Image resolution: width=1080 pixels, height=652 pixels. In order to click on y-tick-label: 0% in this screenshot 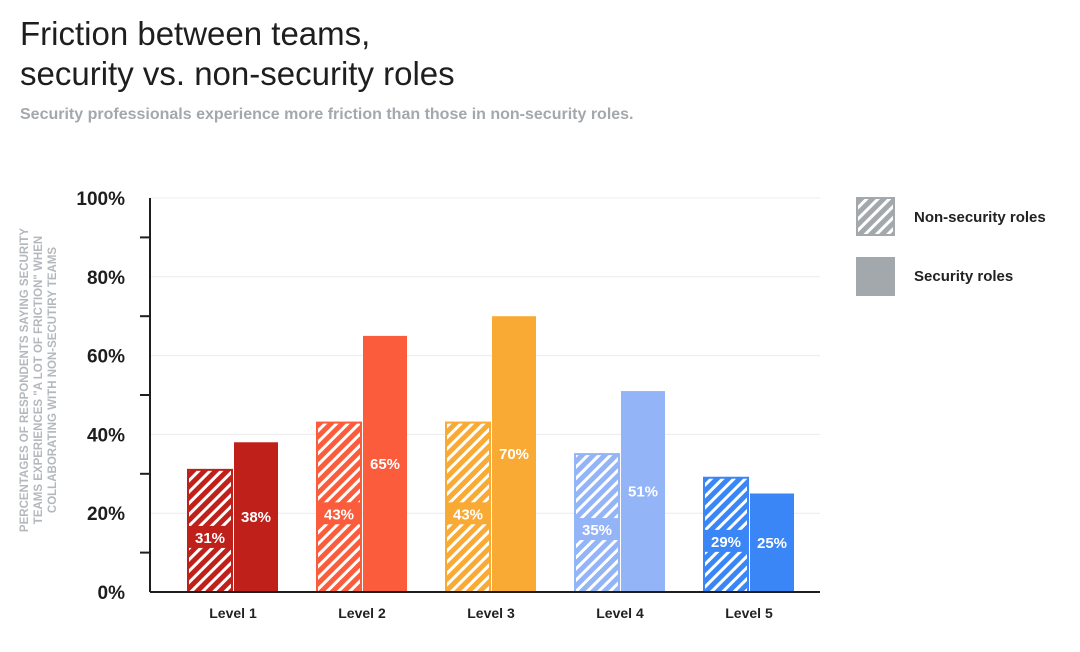, I will do `click(112, 593)`.